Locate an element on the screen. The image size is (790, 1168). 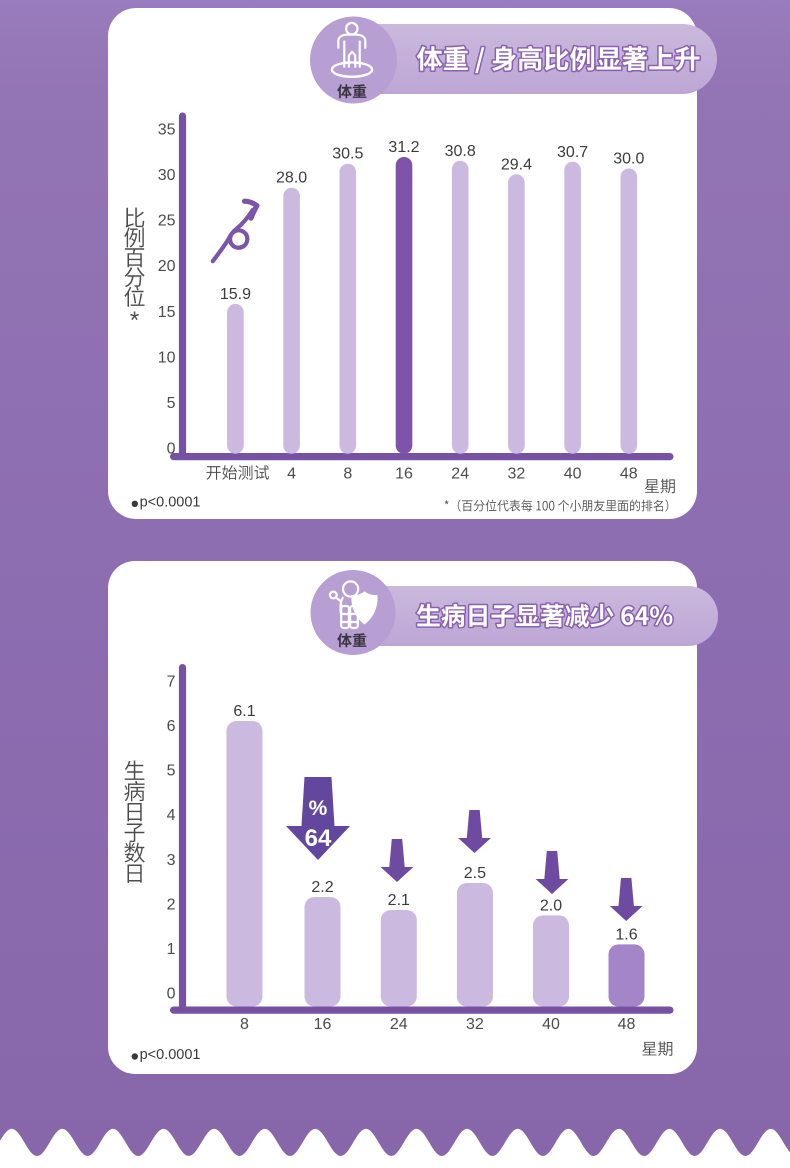
svg-text: 25 is located at coordinates (167, 221).